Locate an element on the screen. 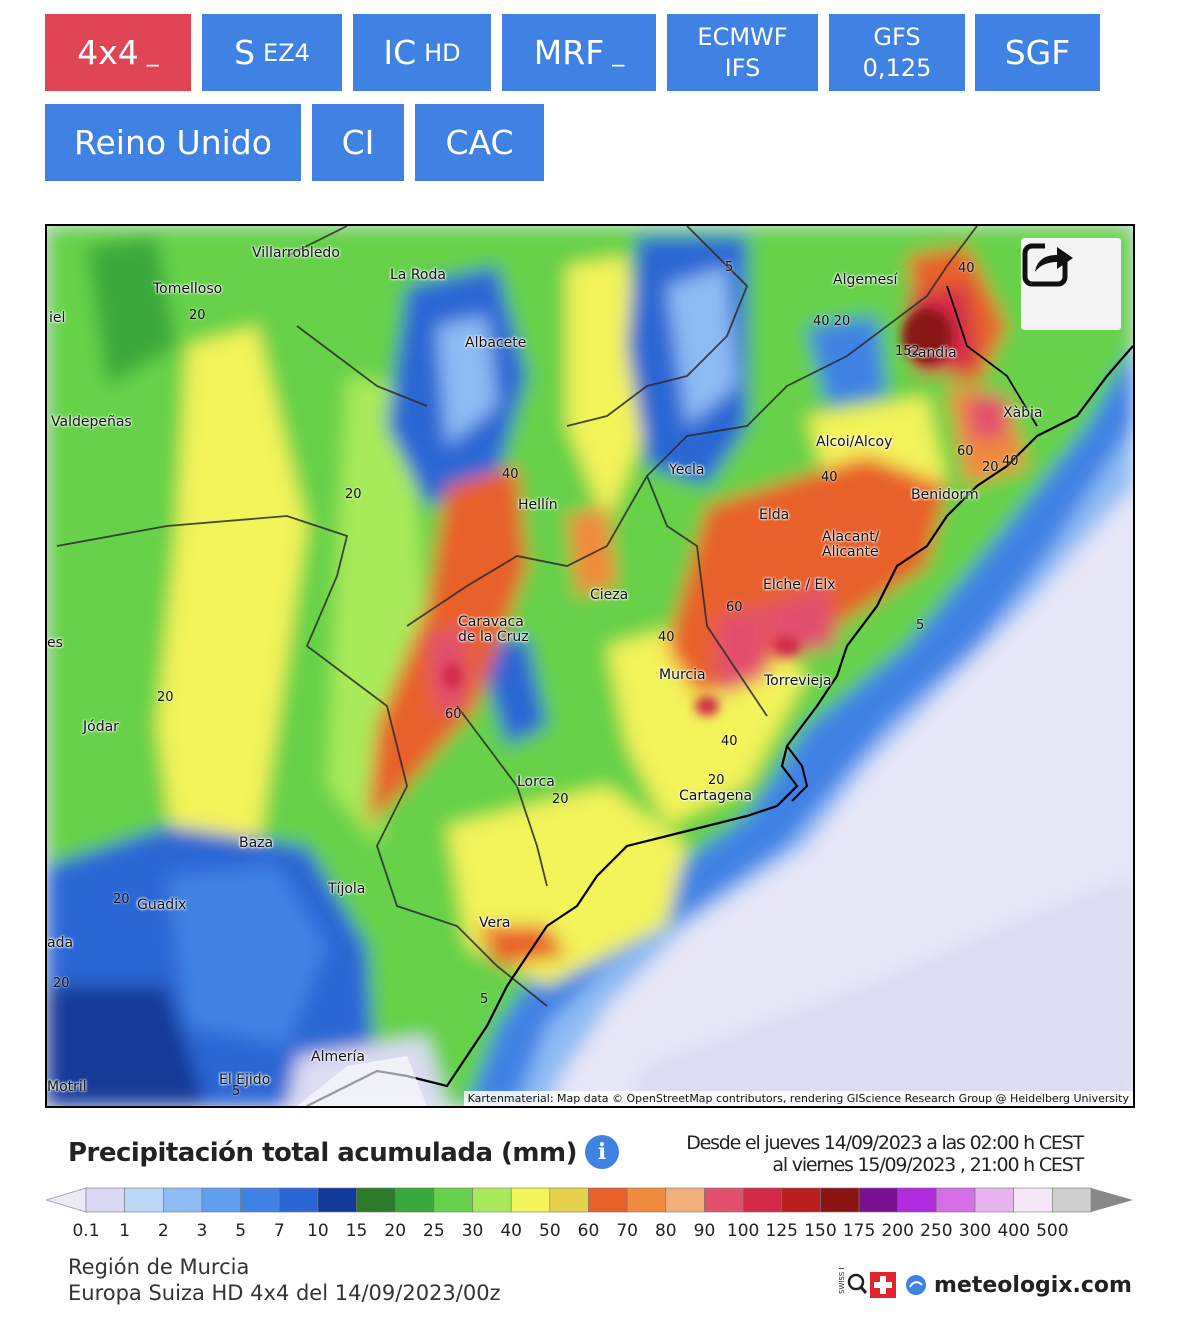 This screenshot has height=1322, width=1179. tab-mrf-sub: _ is located at coordinates (618, 52).